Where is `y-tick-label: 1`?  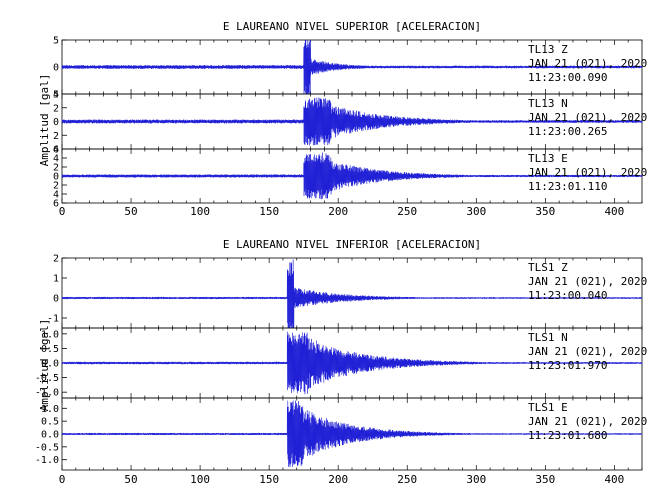
y-tick-label: 1 is located at coordinates (56, 279).